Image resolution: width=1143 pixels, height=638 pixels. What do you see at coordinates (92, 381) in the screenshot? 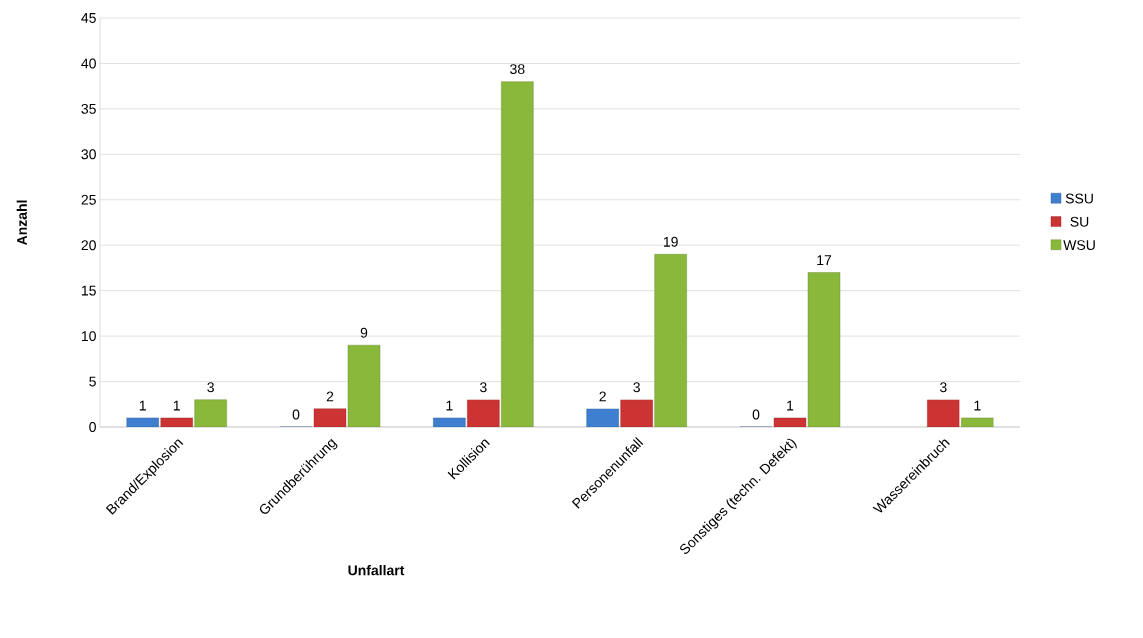
I see `y-tick-label: 5` at bounding box center [92, 381].